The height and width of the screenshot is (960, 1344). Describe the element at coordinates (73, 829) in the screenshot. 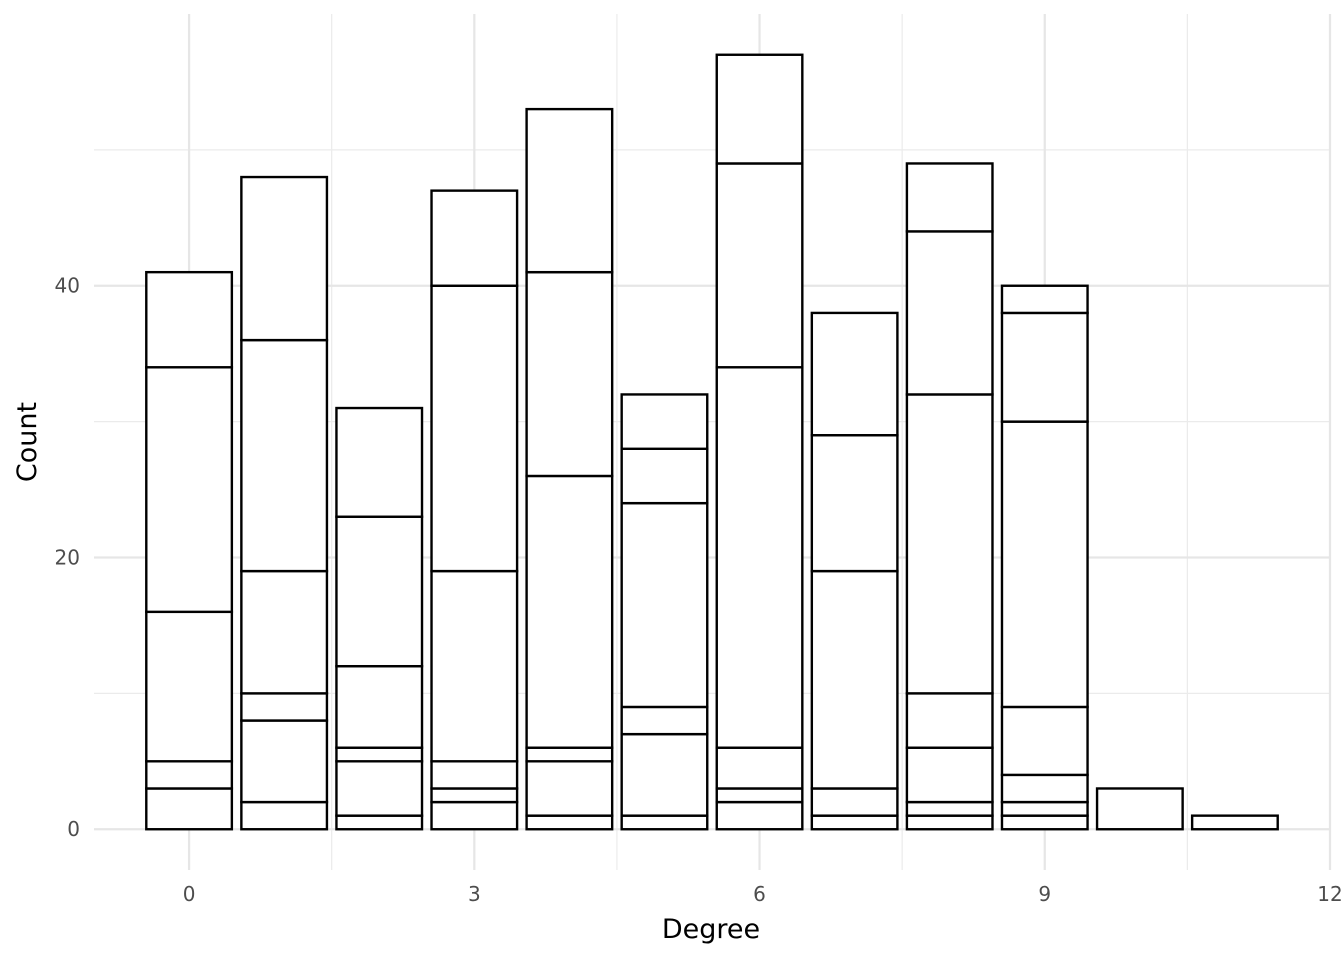

I see `y-tick-label: 0` at that location.